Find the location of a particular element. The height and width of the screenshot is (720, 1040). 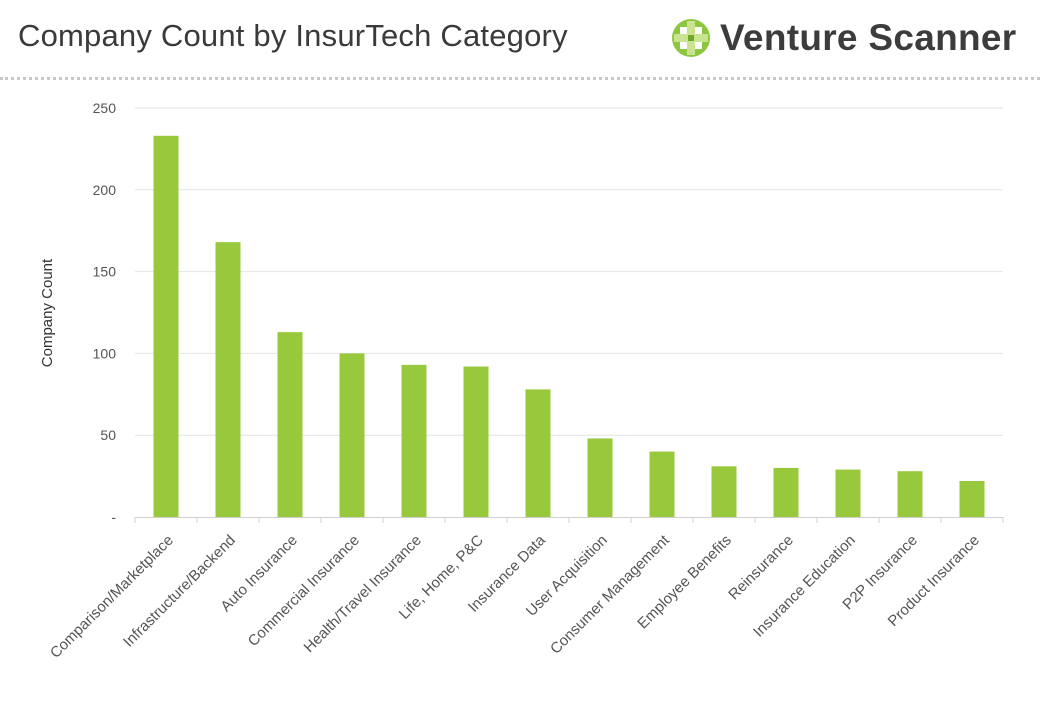

y-tick-label: 100 is located at coordinates (105, 353).